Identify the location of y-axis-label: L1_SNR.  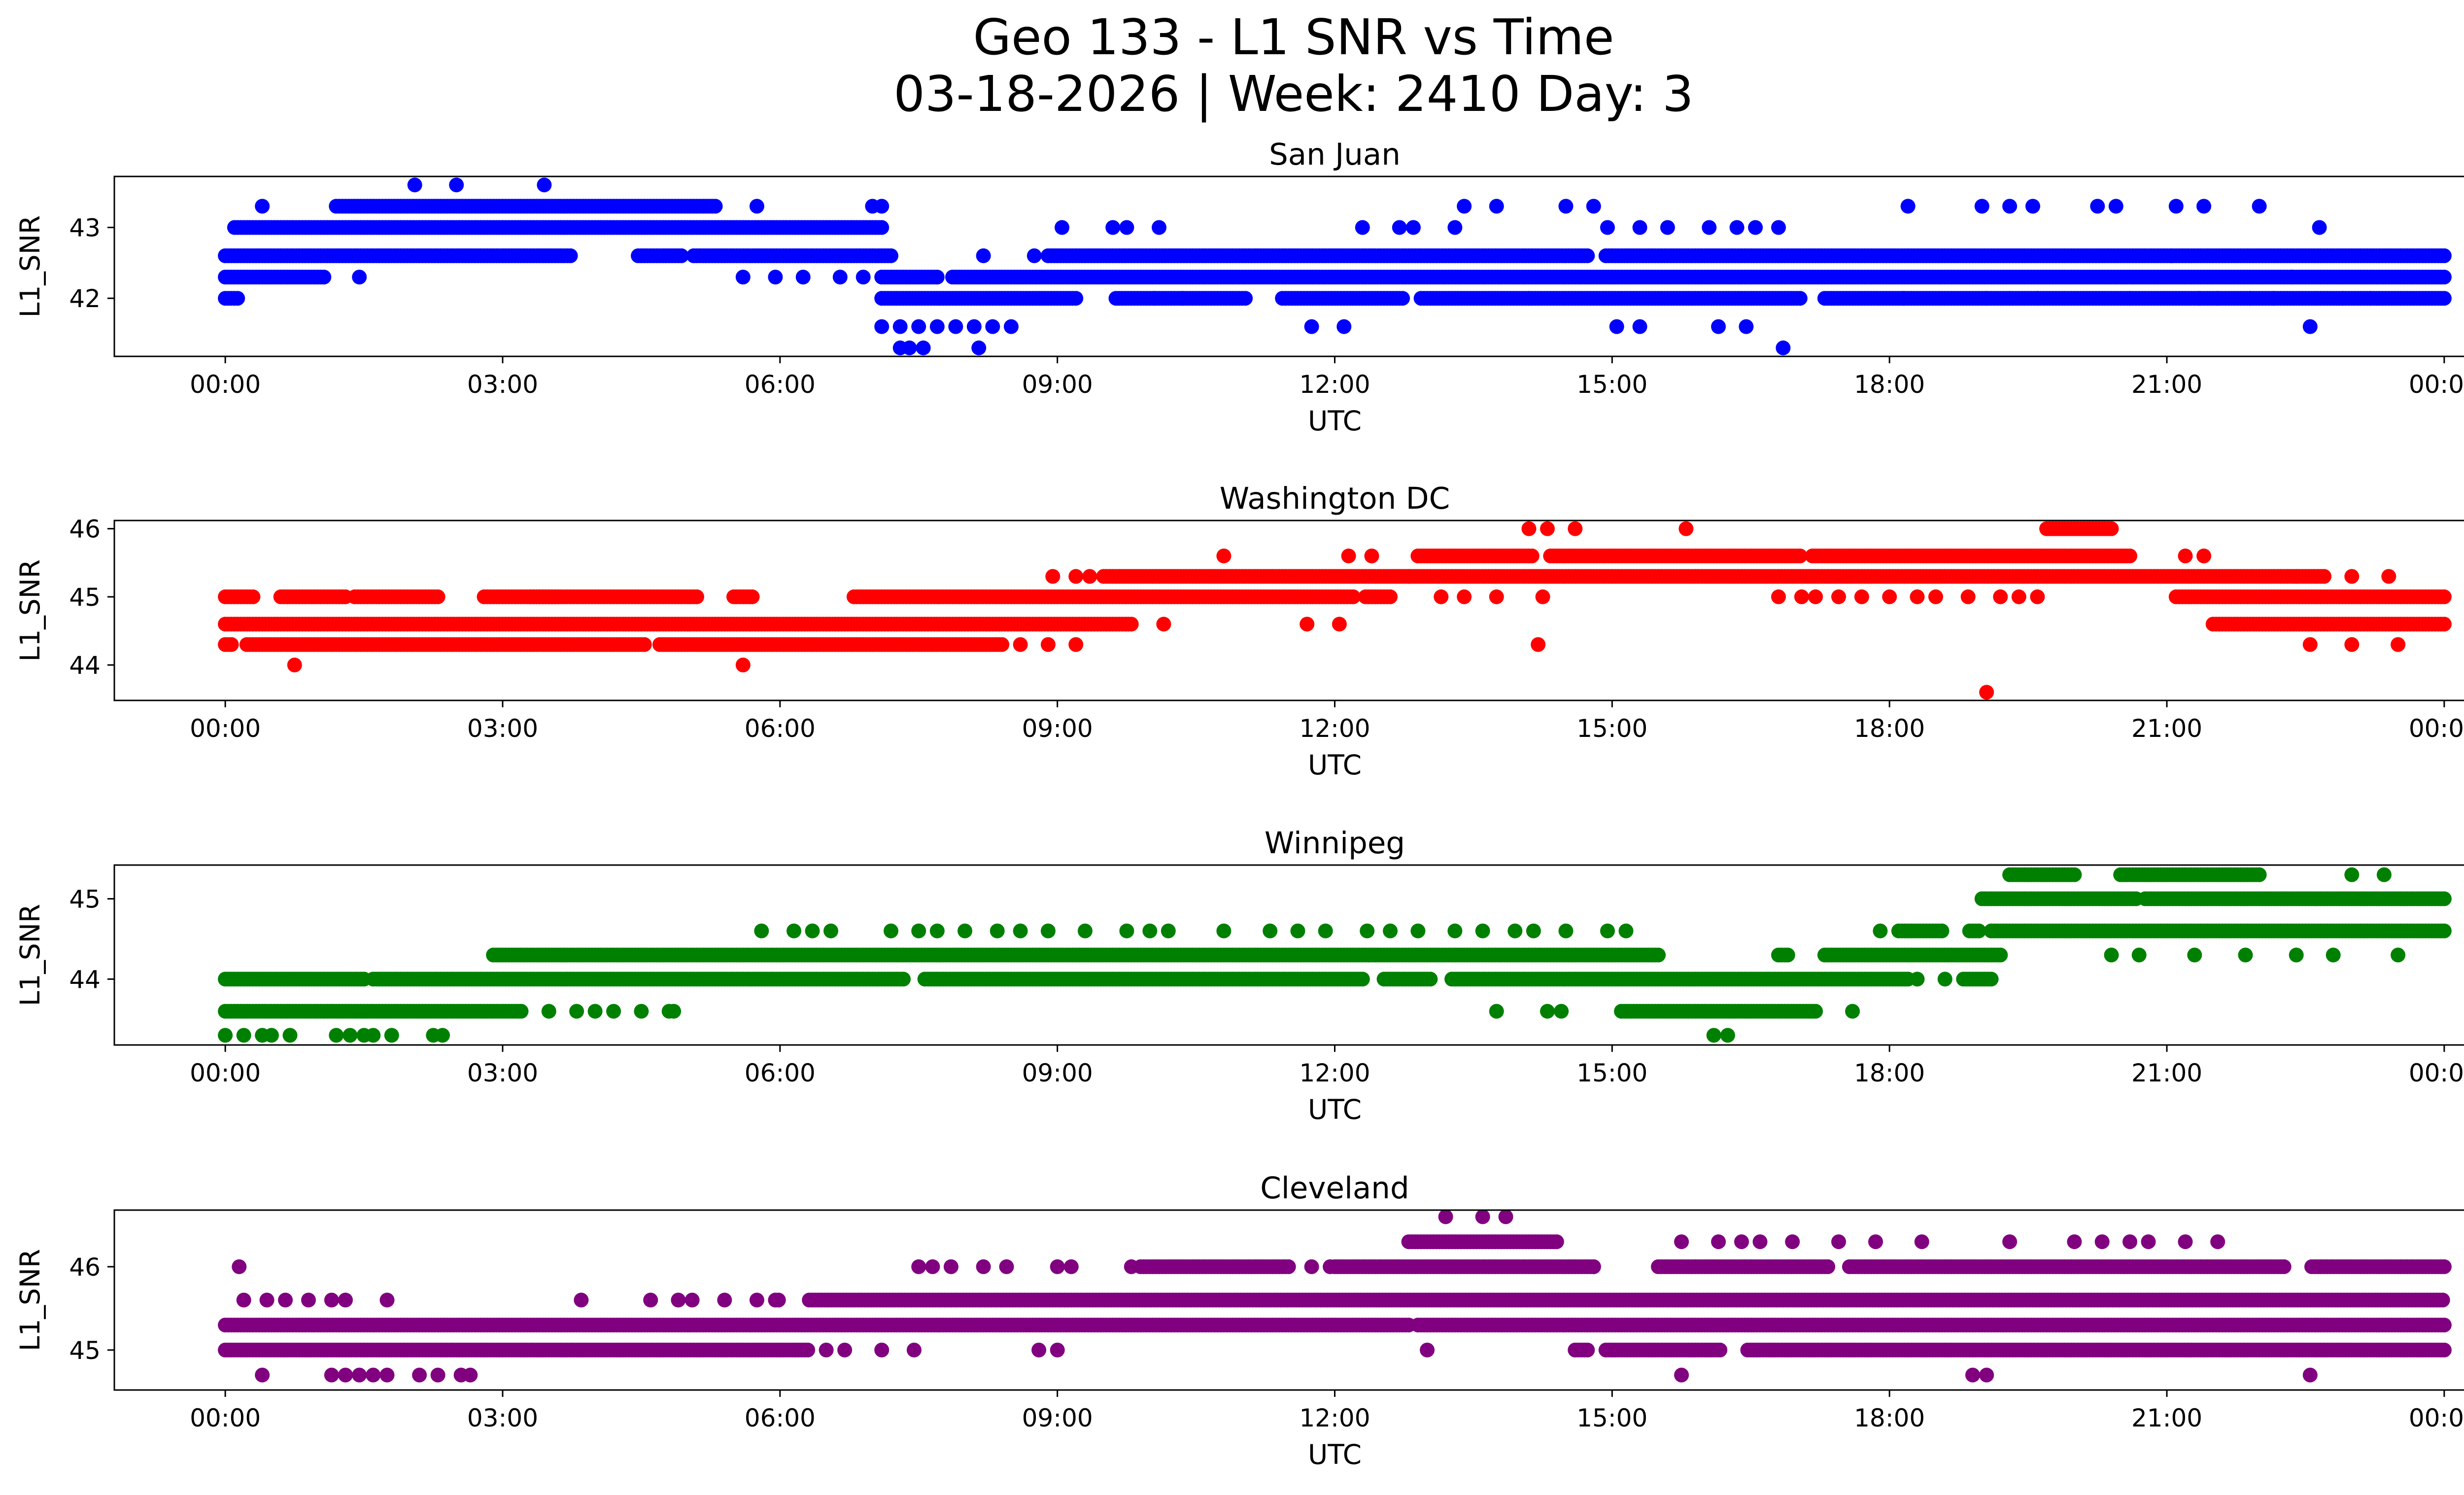
(30, 266).